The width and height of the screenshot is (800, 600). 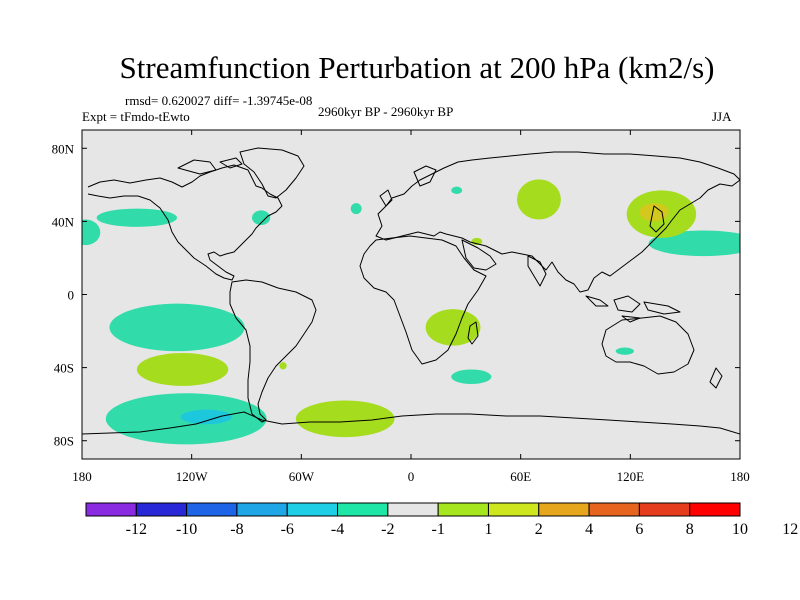 What do you see at coordinates (136, 529) in the screenshot?
I see `colorbar-label: -12` at bounding box center [136, 529].